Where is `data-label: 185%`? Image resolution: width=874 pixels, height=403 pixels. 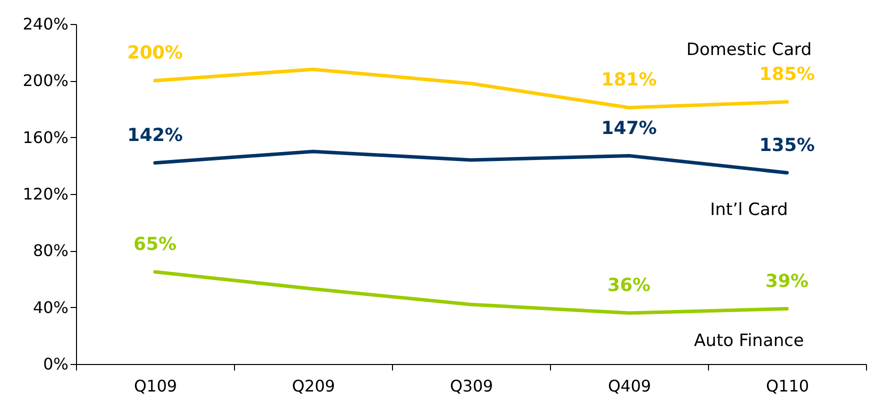 data-label: 185% is located at coordinates (787, 74).